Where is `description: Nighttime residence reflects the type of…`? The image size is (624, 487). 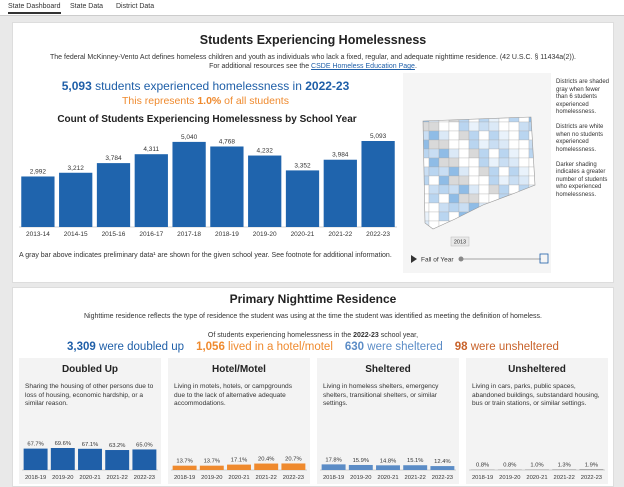 description: Nighttime residence reflects the type of… is located at coordinates (313, 316).